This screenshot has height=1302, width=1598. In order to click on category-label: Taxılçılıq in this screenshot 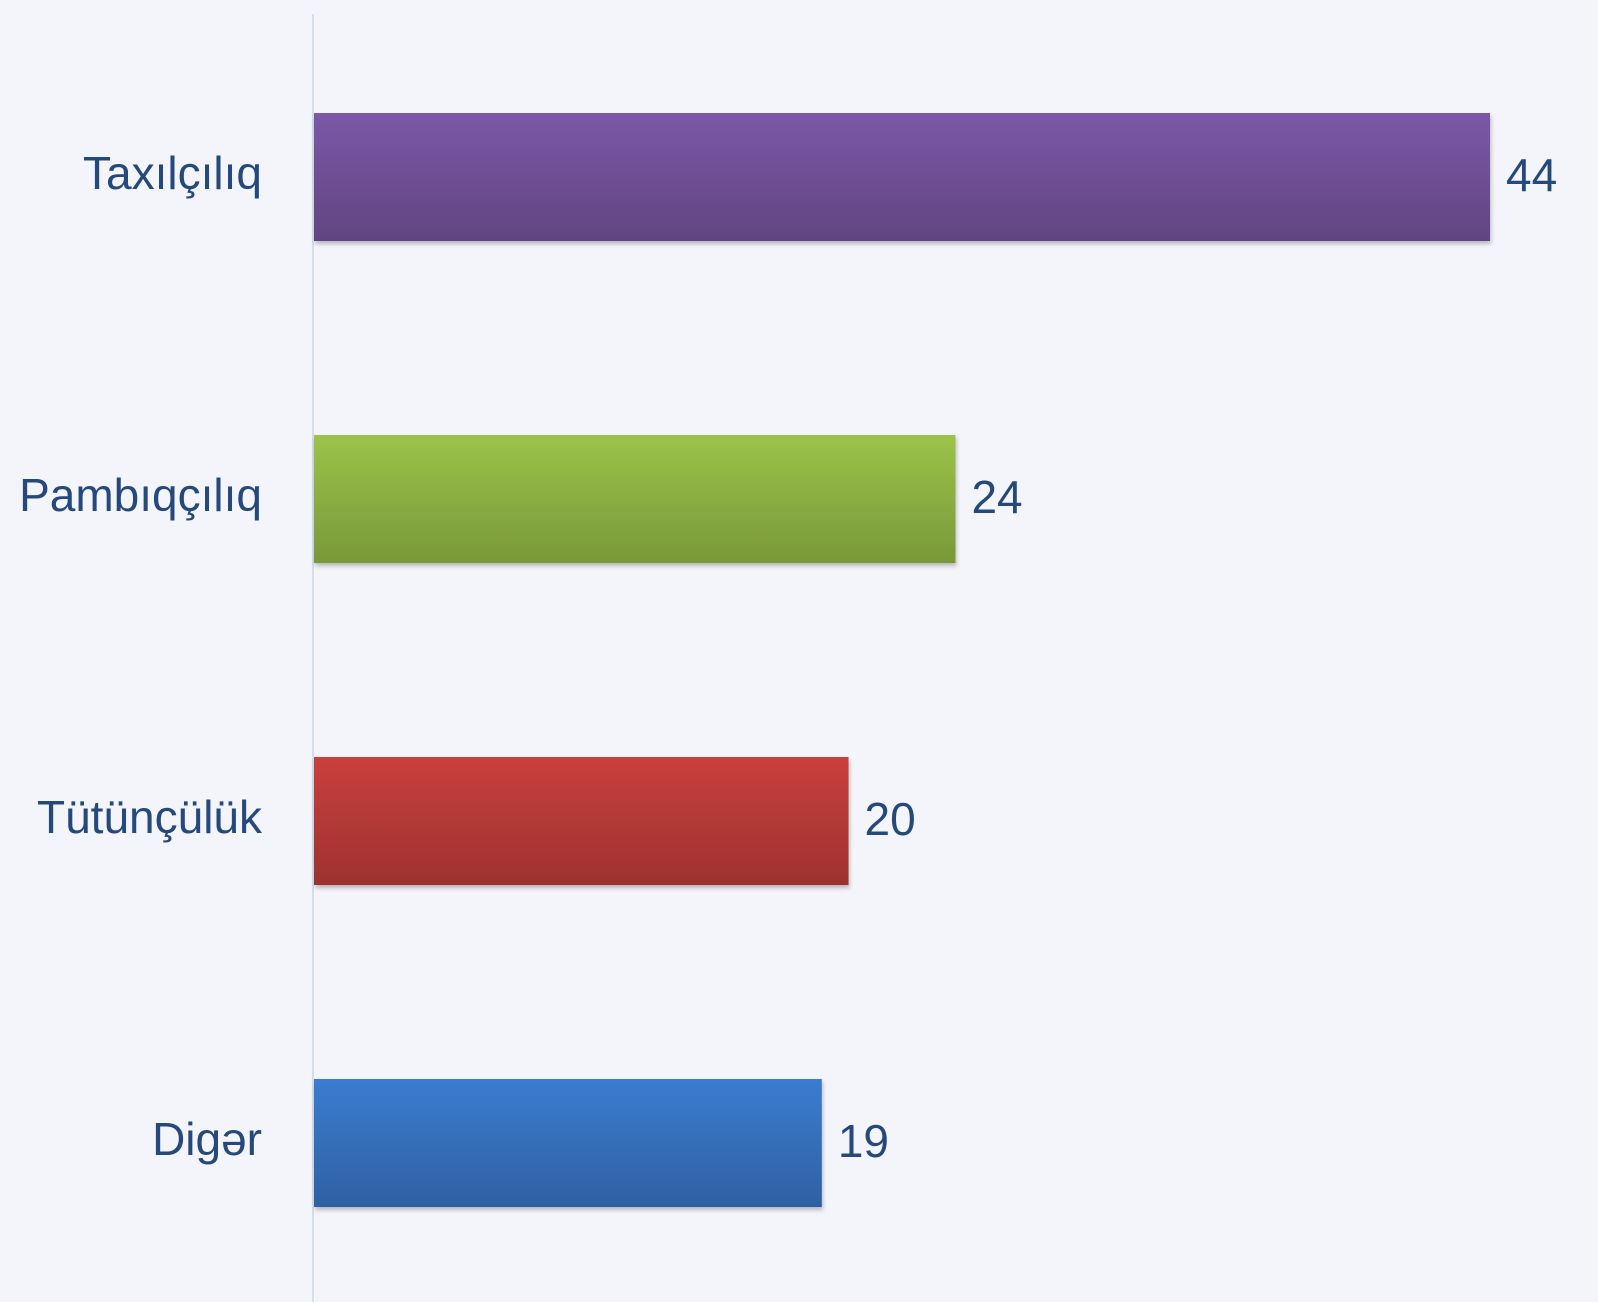, I will do `click(172, 173)`.